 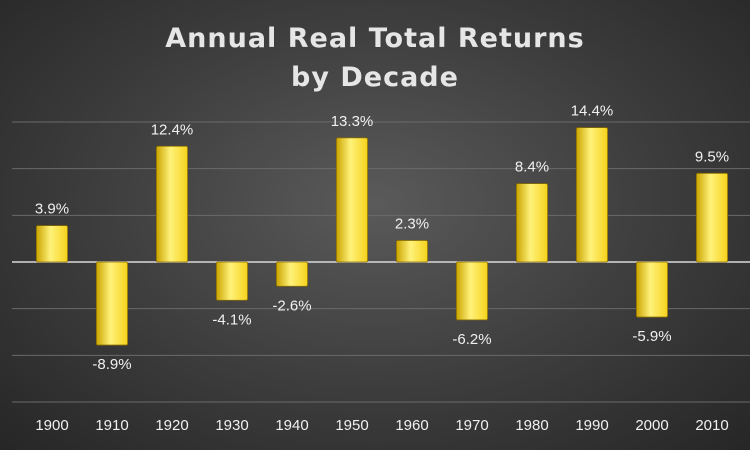 What do you see at coordinates (51, 425) in the screenshot?
I see `x-tick-1900: 1900` at bounding box center [51, 425].